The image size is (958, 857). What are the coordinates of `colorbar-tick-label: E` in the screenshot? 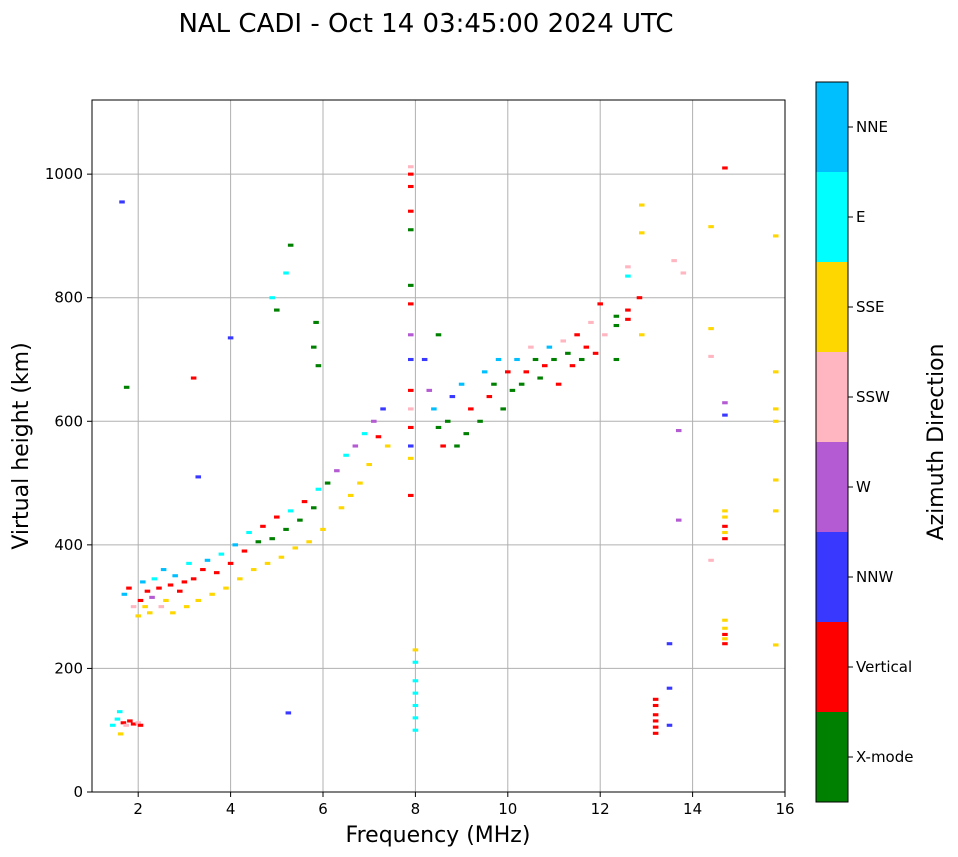 It's located at (860, 217).